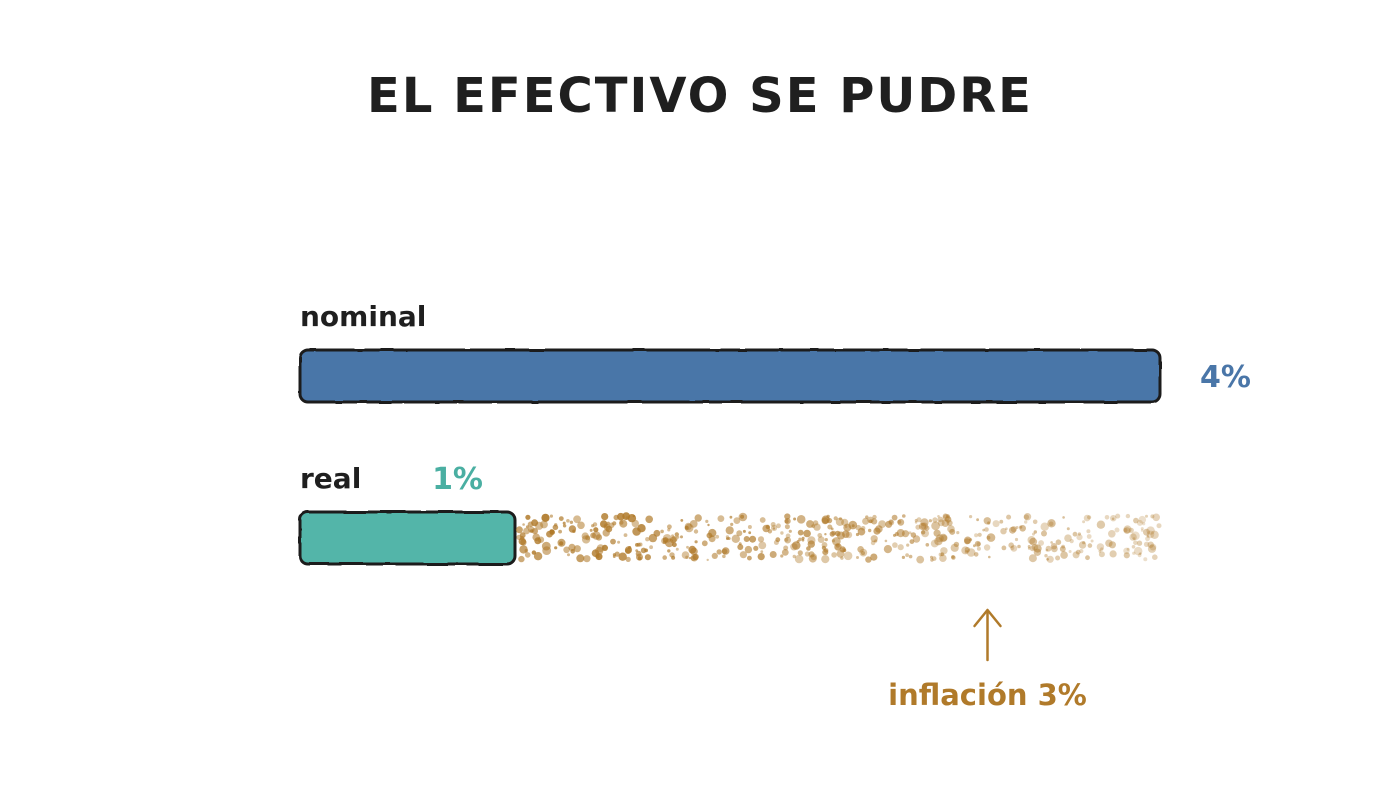  What do you see at coordinates (730, 376) in the screenshot?
I see `bar-nominal` at bounding box center [730, 376].